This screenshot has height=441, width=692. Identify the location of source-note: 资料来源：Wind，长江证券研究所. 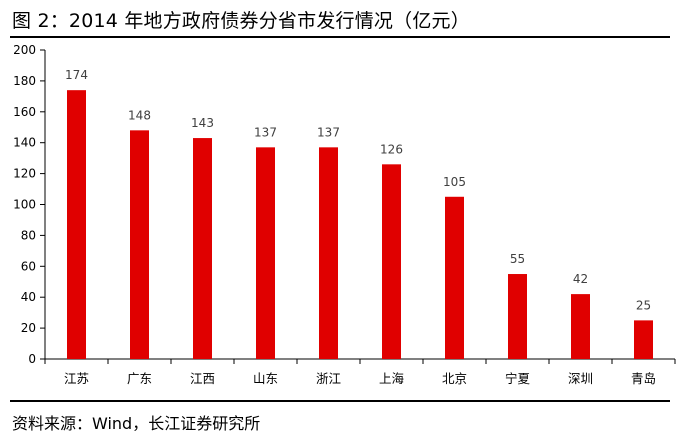
(136, 423).